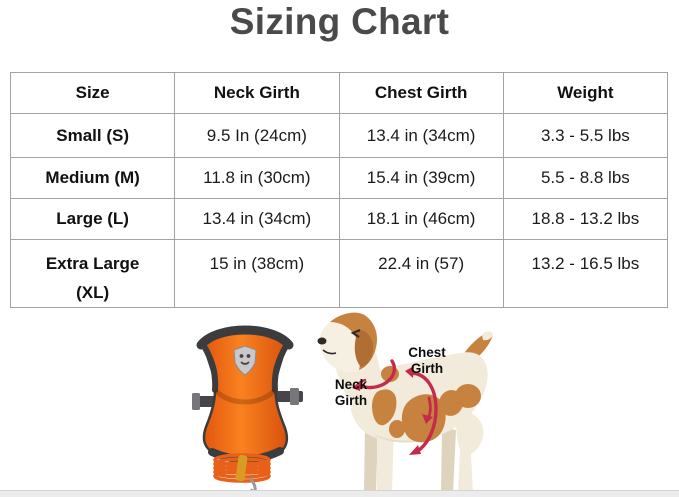  Describe the element at coordinates (585, 219) in the screenshot. I see `table-cell: 18.8 - 13.2 lbs` at that location.